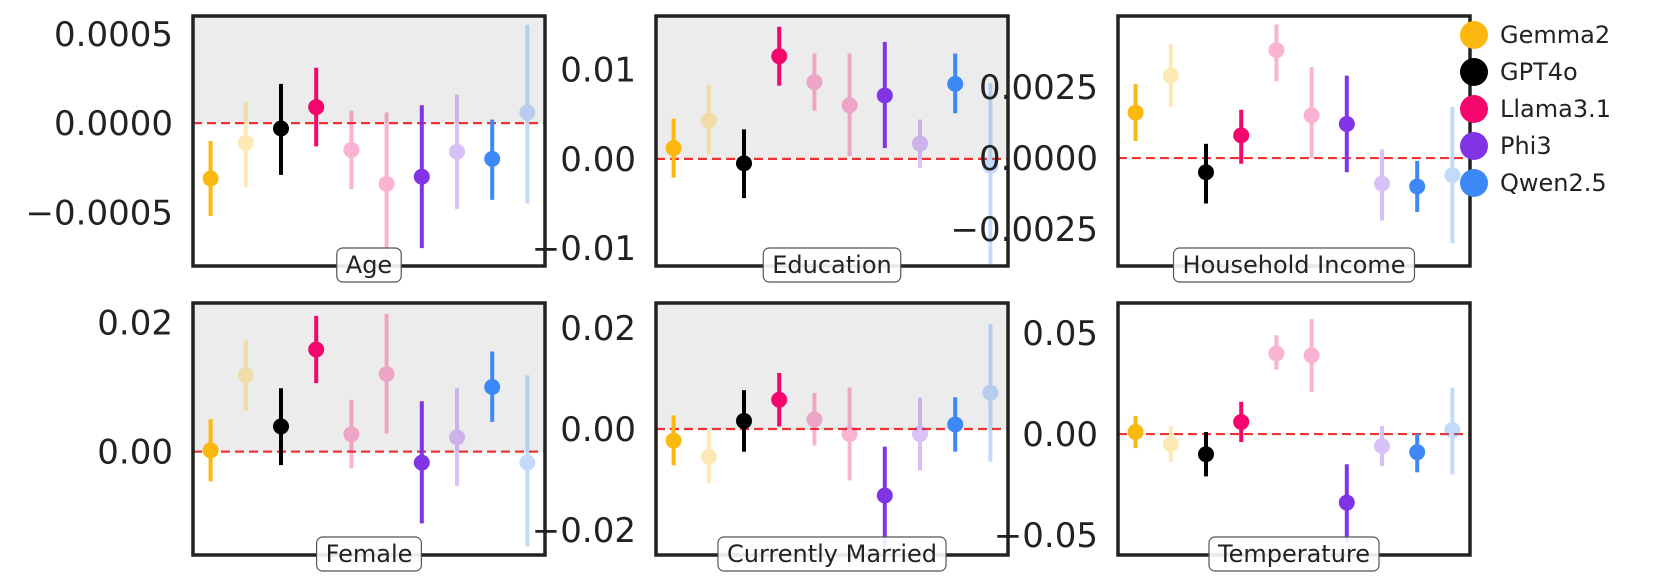 The image size is (1661, 579). What do you see at coordinates (99, 213) in the screenshot?
I see `y-tick-label: −0.0005` at bounding box center [99, 213].